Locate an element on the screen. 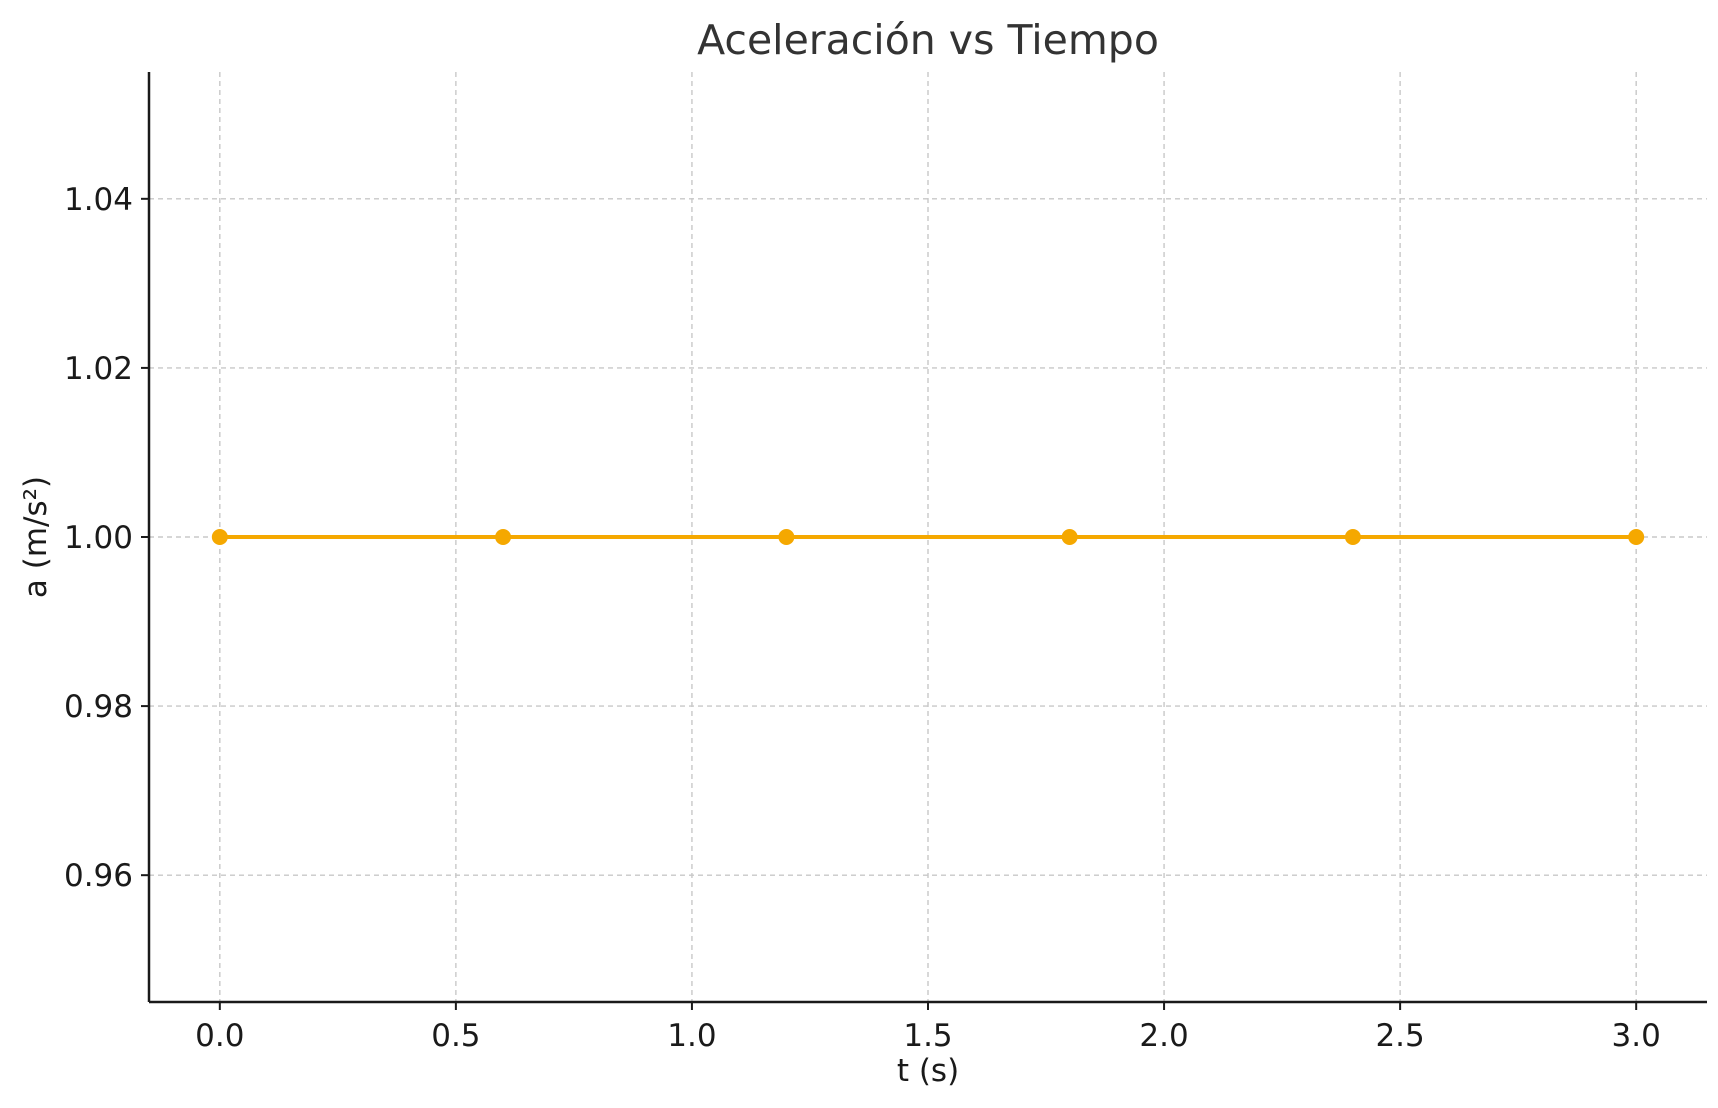  series-layer is located at coordinates (928, 537).